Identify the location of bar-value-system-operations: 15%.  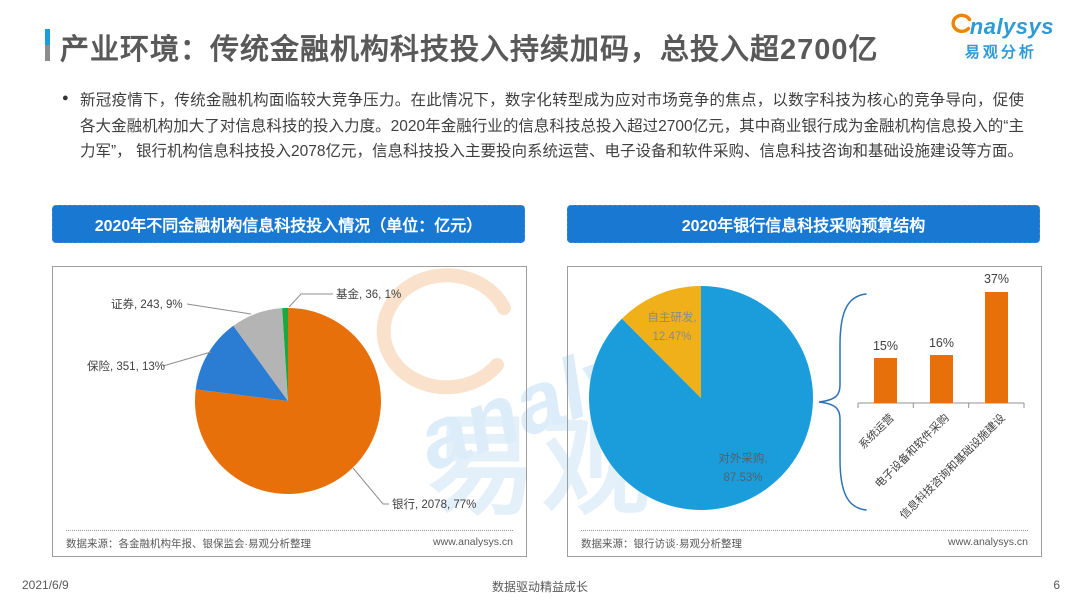
(885, 346).